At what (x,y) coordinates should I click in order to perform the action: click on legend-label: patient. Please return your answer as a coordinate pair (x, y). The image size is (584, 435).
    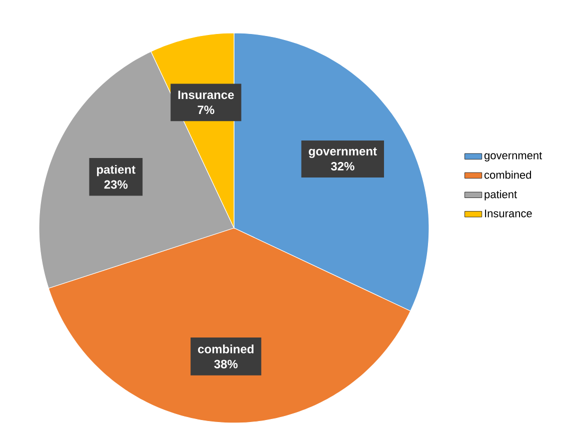
    Looking at the image, I should click on (500, 195).